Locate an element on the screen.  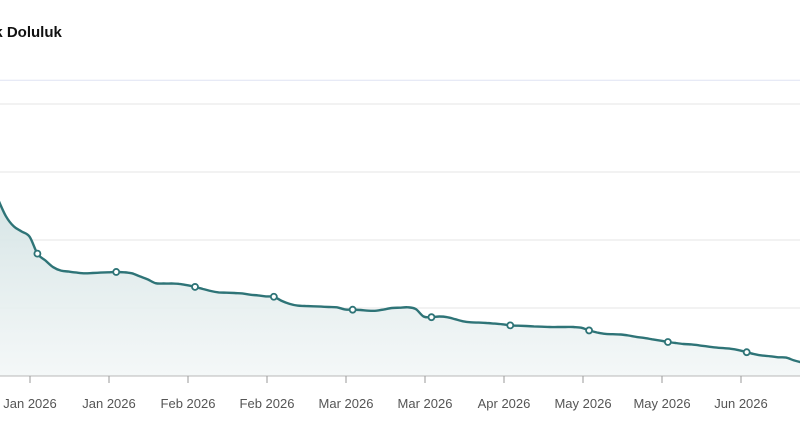
x-tick-label: Apr 2026 is located at coordinates (504, 403).